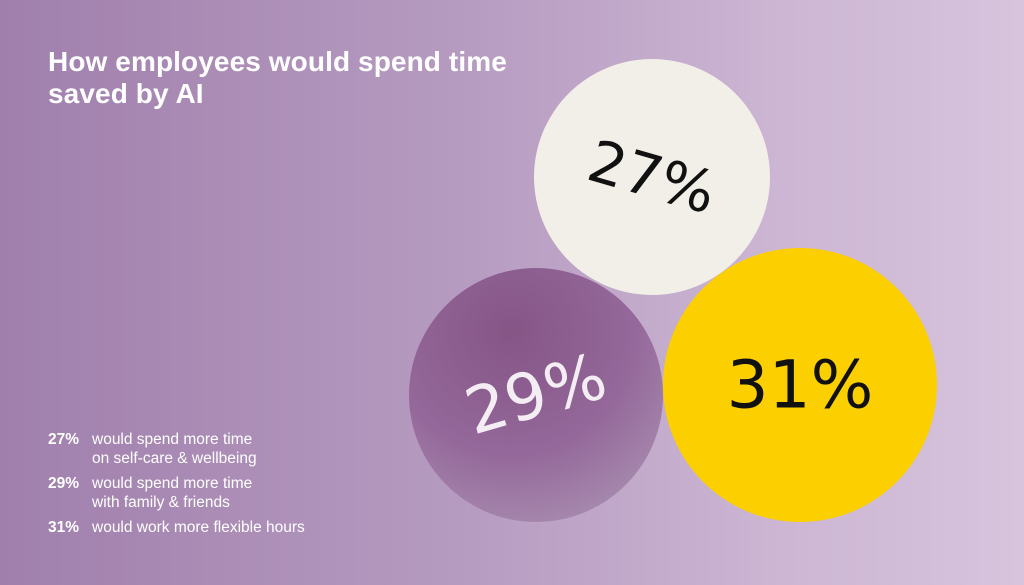 This screenshot has width=1024, height=585. I want to click on bubble-flexible: 31%, so click(800, 385).